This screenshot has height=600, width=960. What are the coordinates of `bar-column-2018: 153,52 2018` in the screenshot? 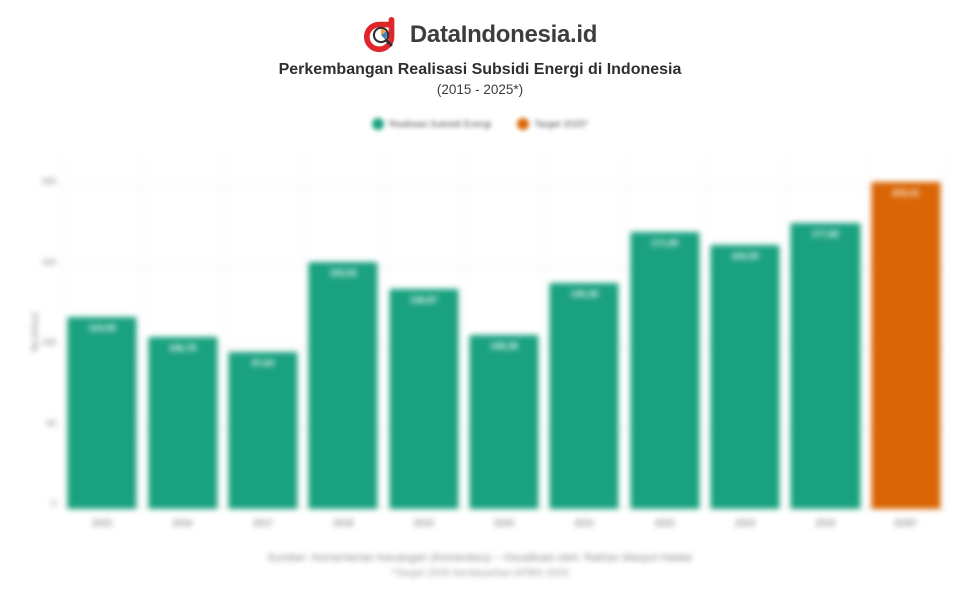 It's located at (343, 341).